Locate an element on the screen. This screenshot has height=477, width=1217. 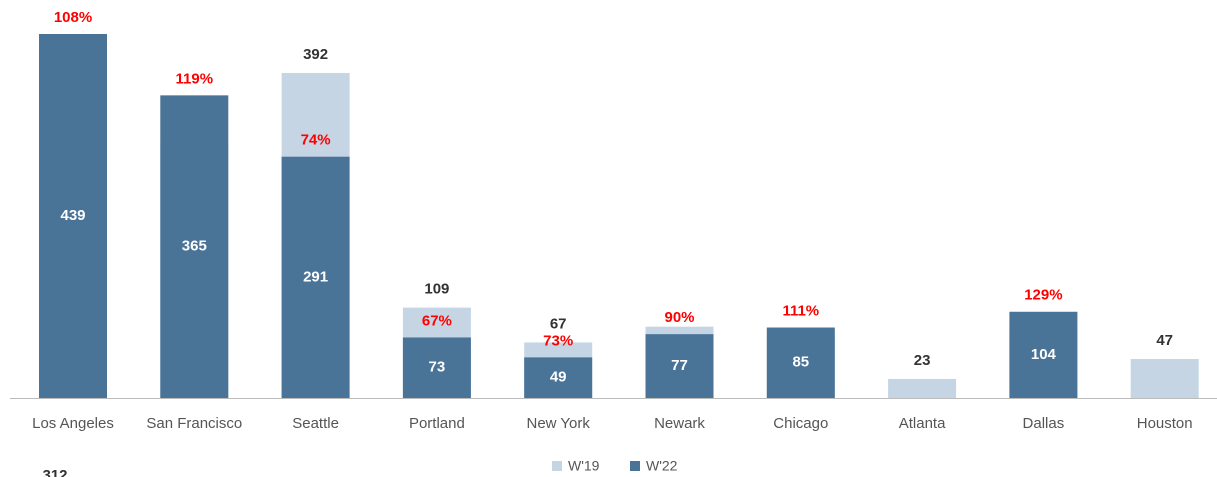
legend-label: W'22 is located at coordinates (662, 466).